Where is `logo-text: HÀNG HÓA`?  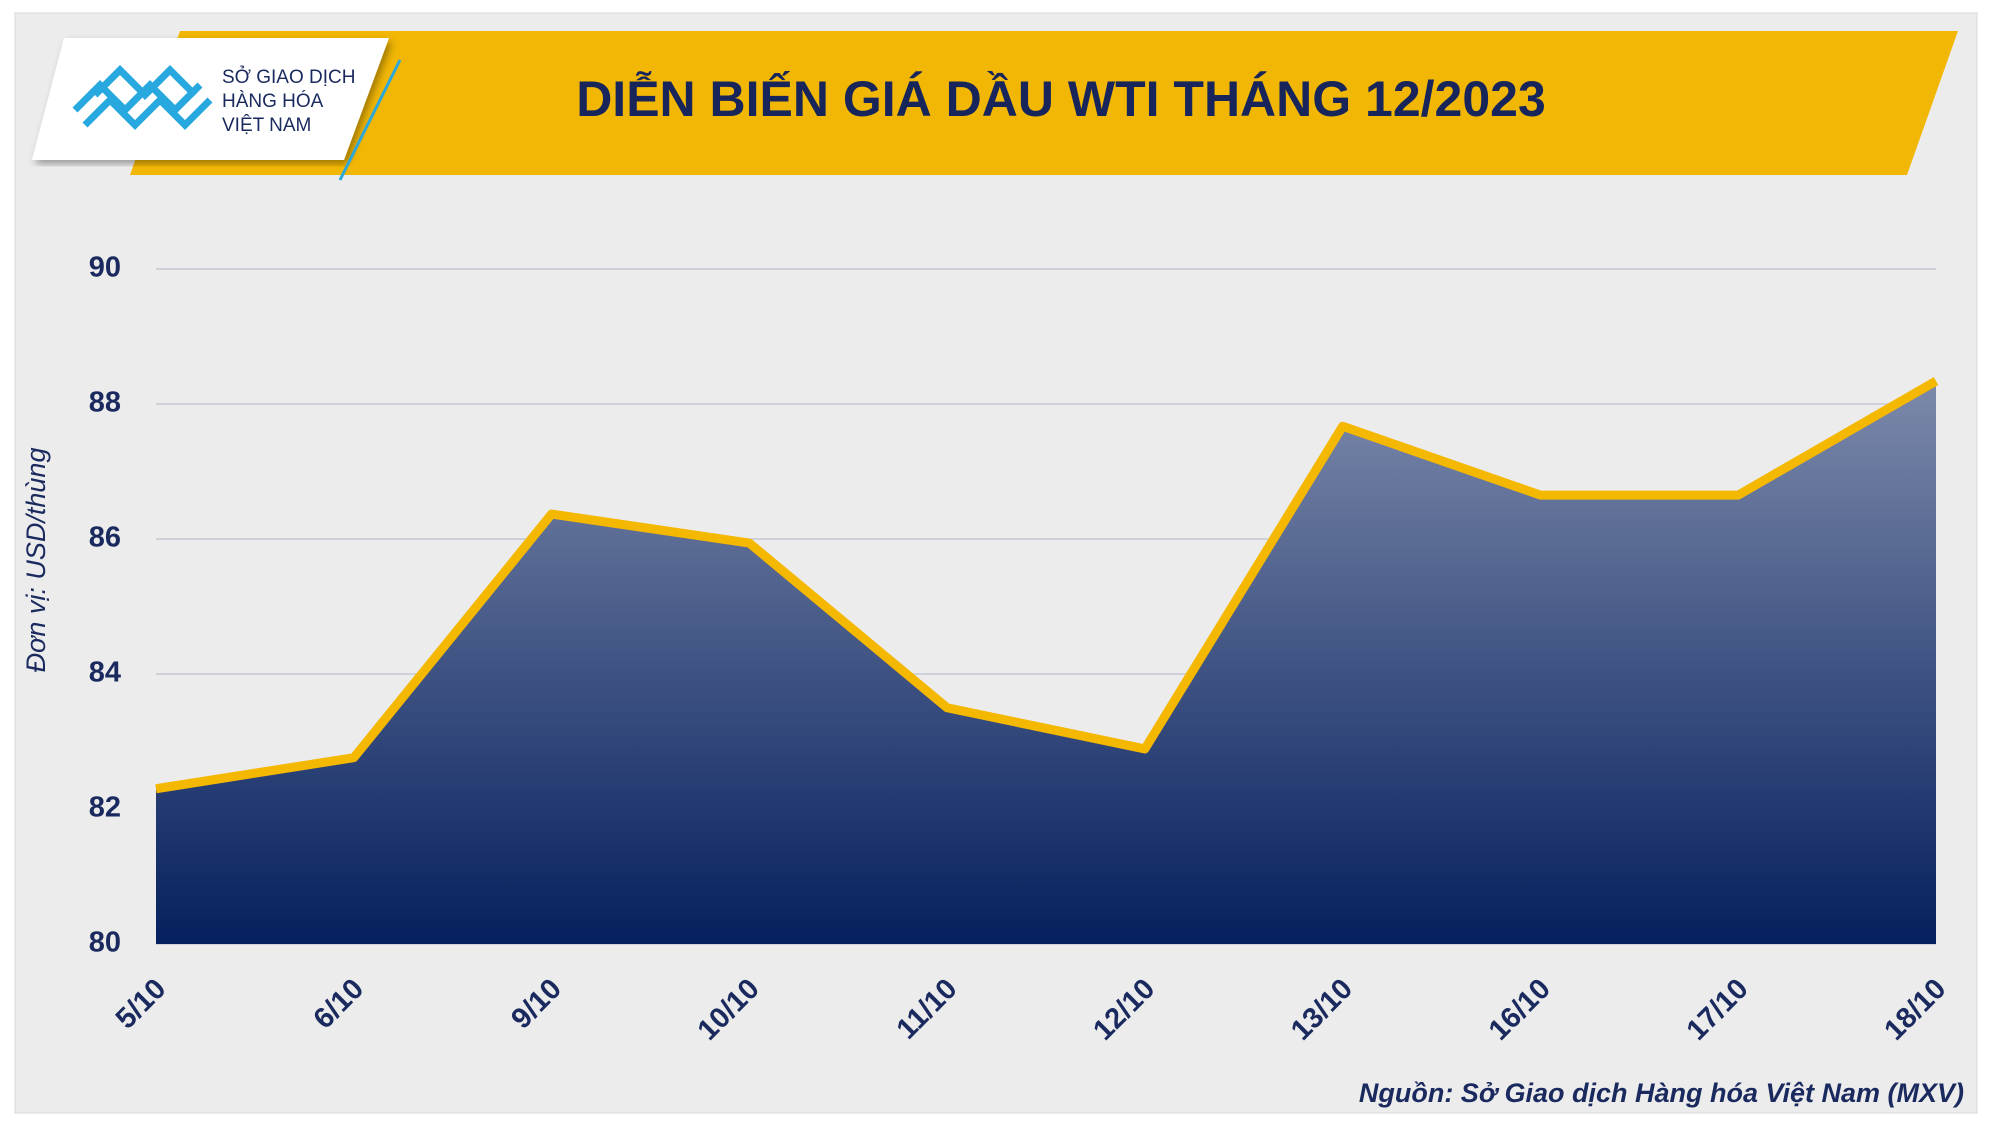
logo-text: HÀNG HÓA is located at coordinates (273, 101).